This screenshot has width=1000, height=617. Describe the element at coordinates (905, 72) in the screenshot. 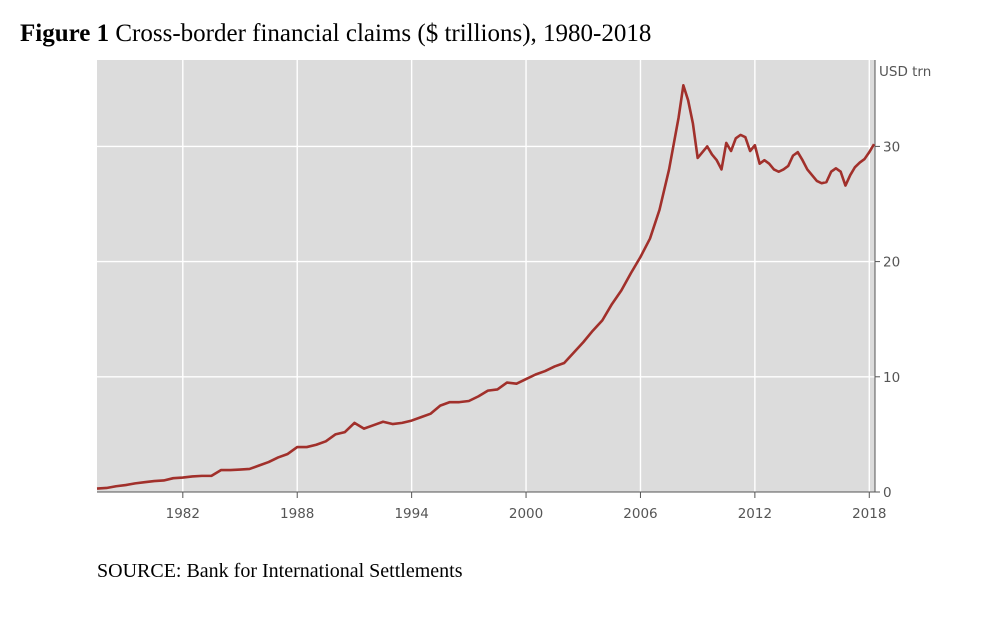

I see `y-axis-unit-label: USD trn` at that location.